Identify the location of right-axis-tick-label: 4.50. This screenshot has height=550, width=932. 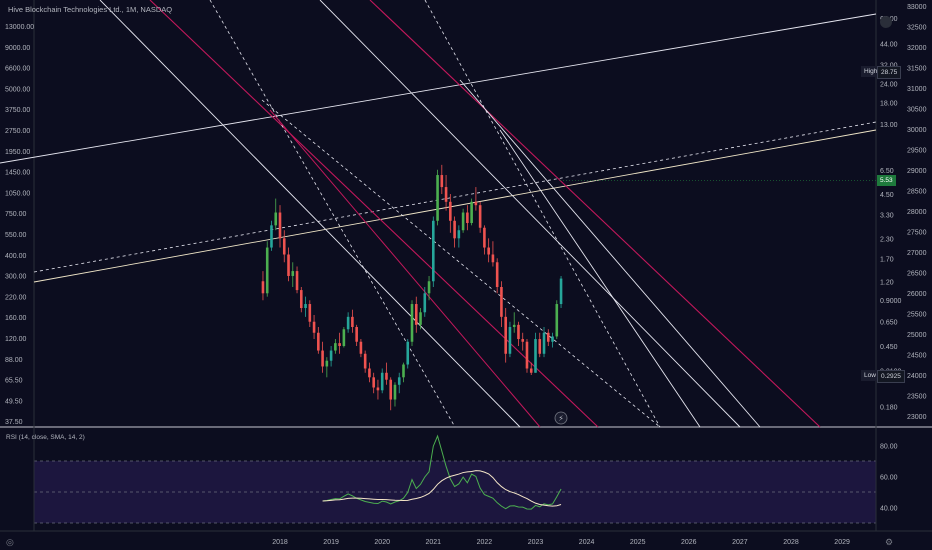
(887, 195).